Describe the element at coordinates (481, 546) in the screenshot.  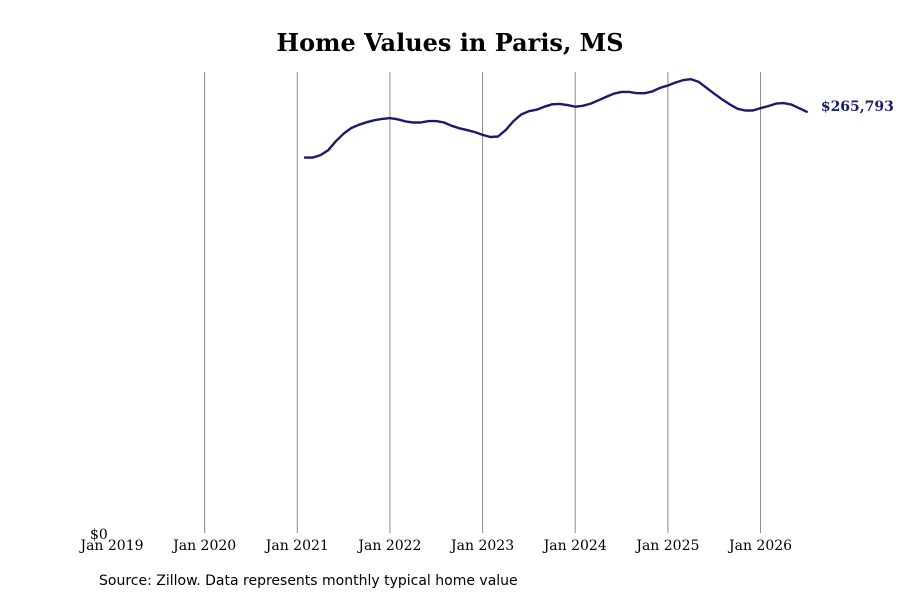
I see `x-tick-label-2023: Jan 2023` at that location.